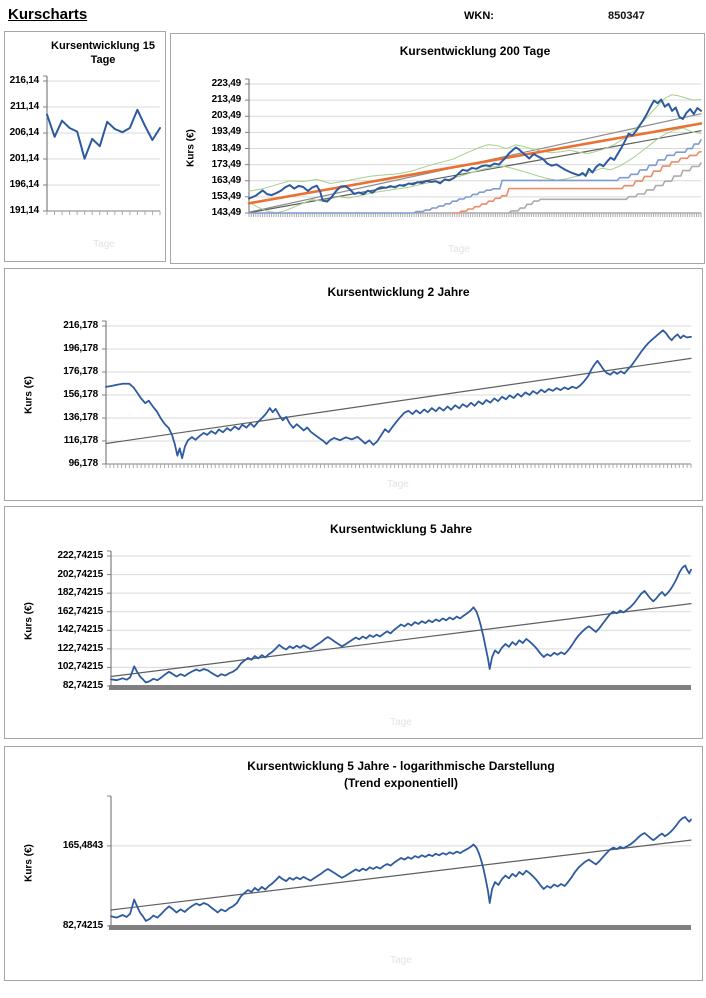 This screenshot has width=706, height=998. I want to click on y-tick-label: 165,4843, so click(82, 845).